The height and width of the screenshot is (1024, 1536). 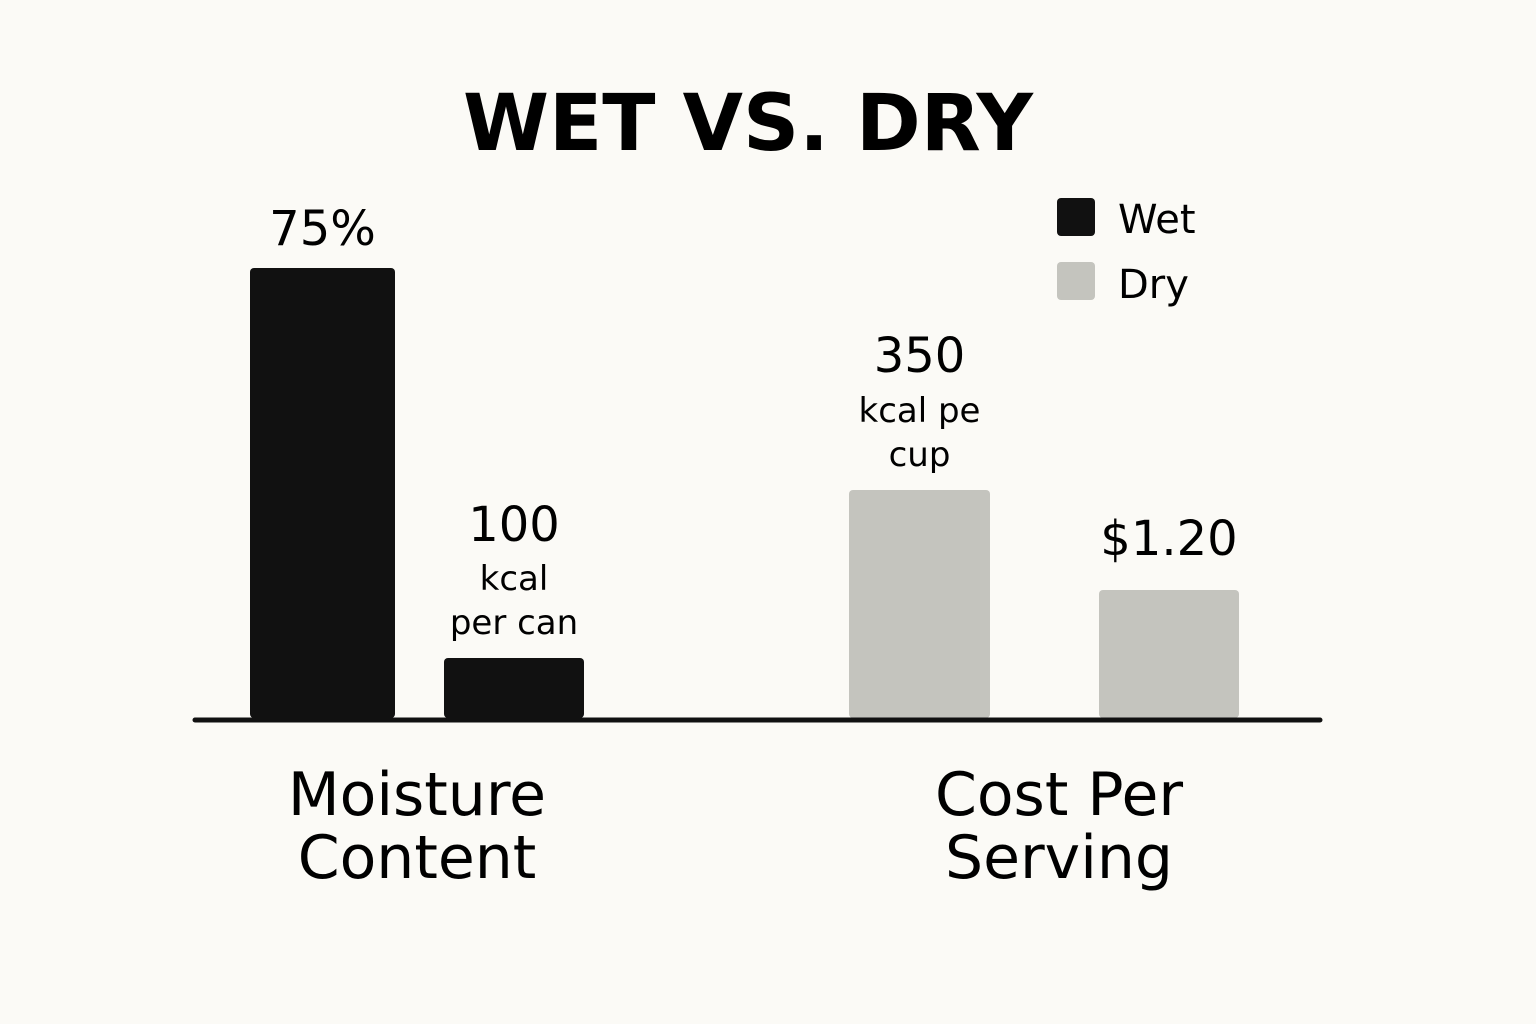 I want to click on category-label-2-line-2: Serving, so click(x=1059, y=858).